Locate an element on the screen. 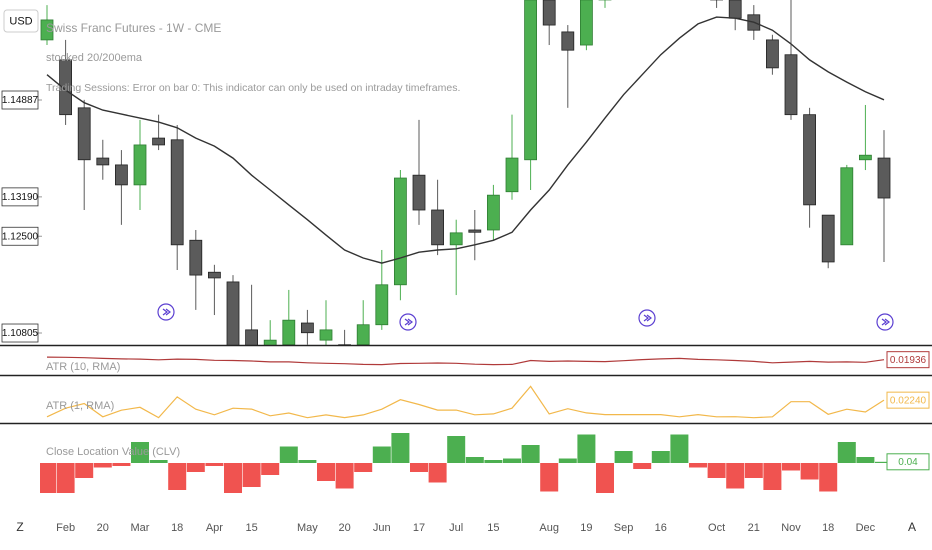 The height and width of the screenshot is (550, 932). x-tick-label: 16 is located at coordinates (661, 528).